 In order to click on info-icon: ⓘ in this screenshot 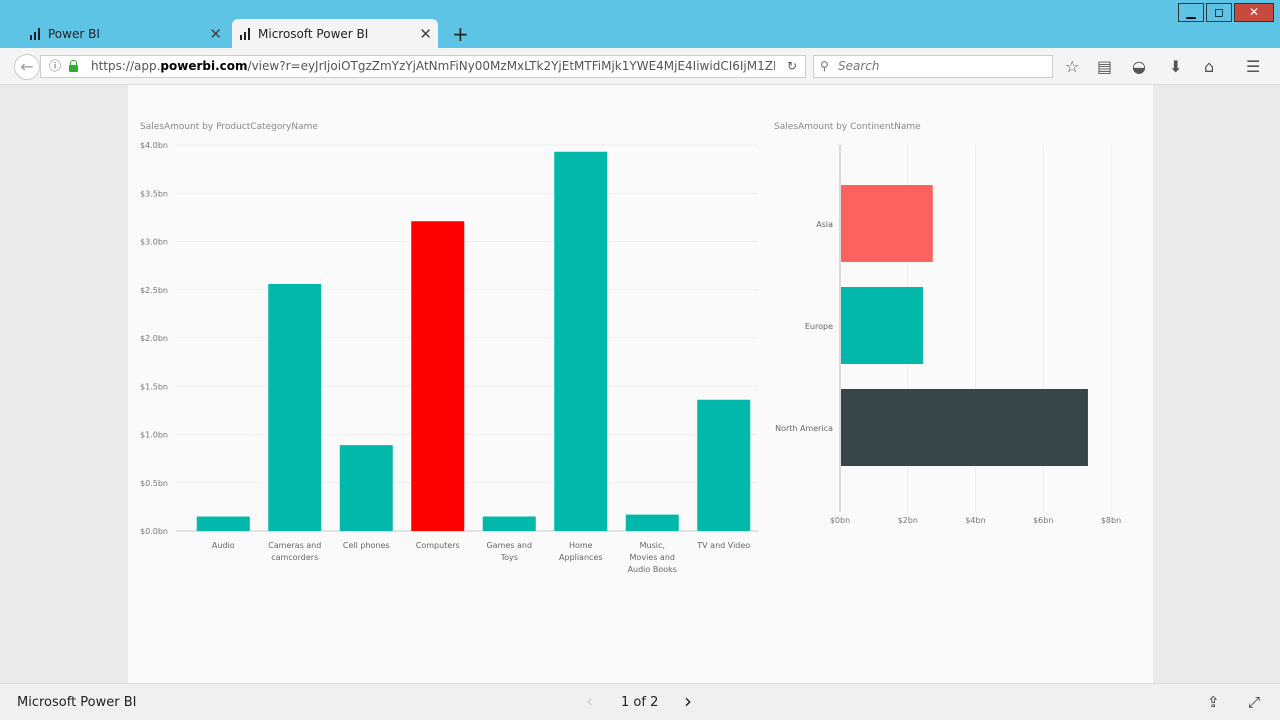, I will do `click(55, 66)`.